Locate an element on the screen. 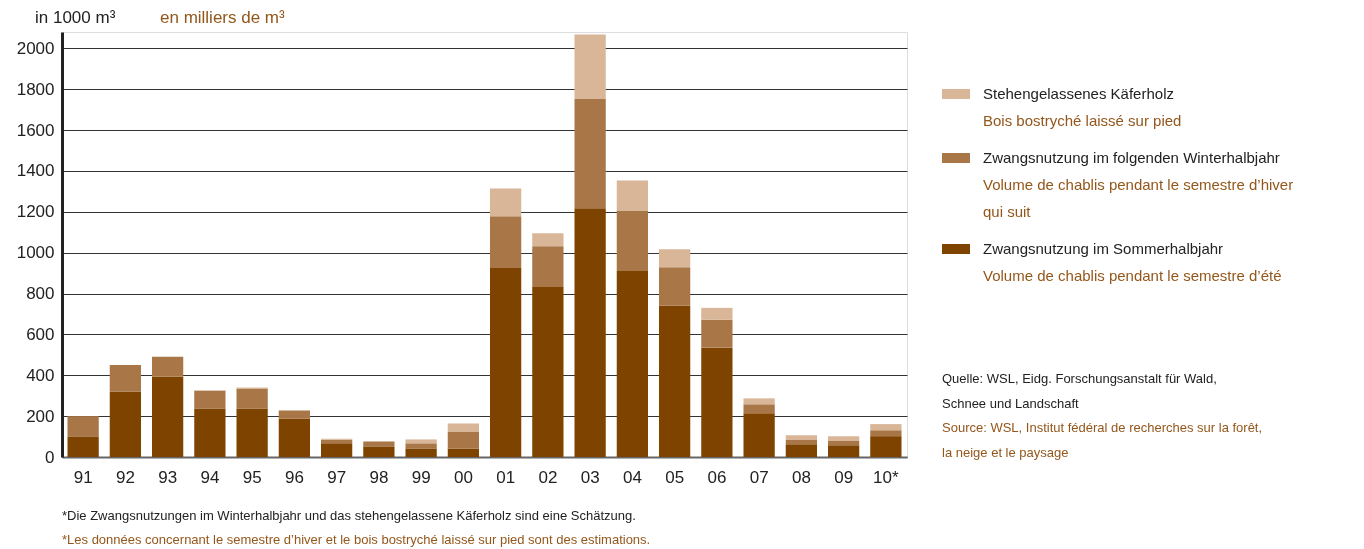 The height and width of the screenshot is (549, 1364). x-tick-label: 93 is located at coordinates (168, 477).